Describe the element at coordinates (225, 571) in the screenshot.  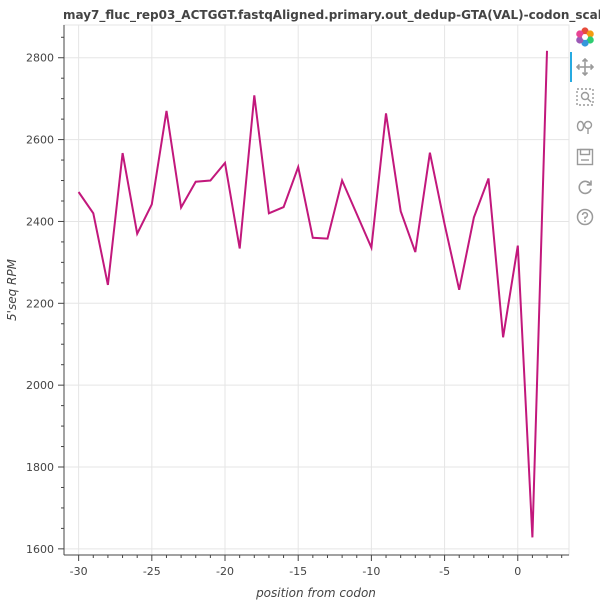
I see `x-tick-label: -20` at that location.